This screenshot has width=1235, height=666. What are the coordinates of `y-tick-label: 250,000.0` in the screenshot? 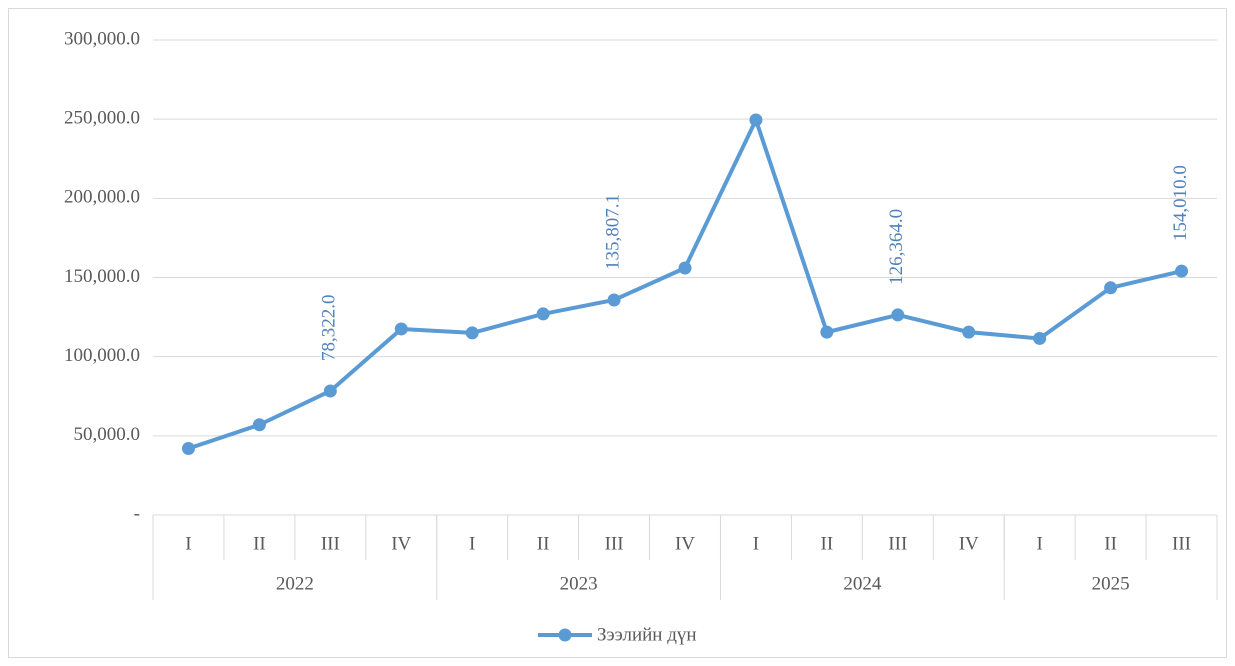 It's located at (102, 118).